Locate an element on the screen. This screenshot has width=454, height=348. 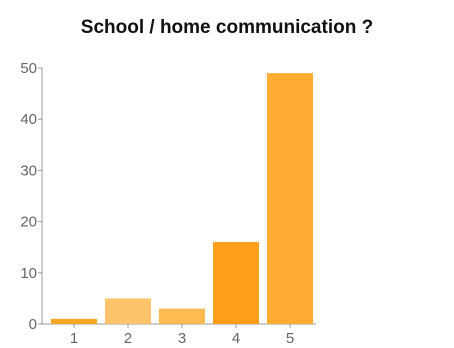
x-tick-label: 2 is located at coordinates (128, 338).